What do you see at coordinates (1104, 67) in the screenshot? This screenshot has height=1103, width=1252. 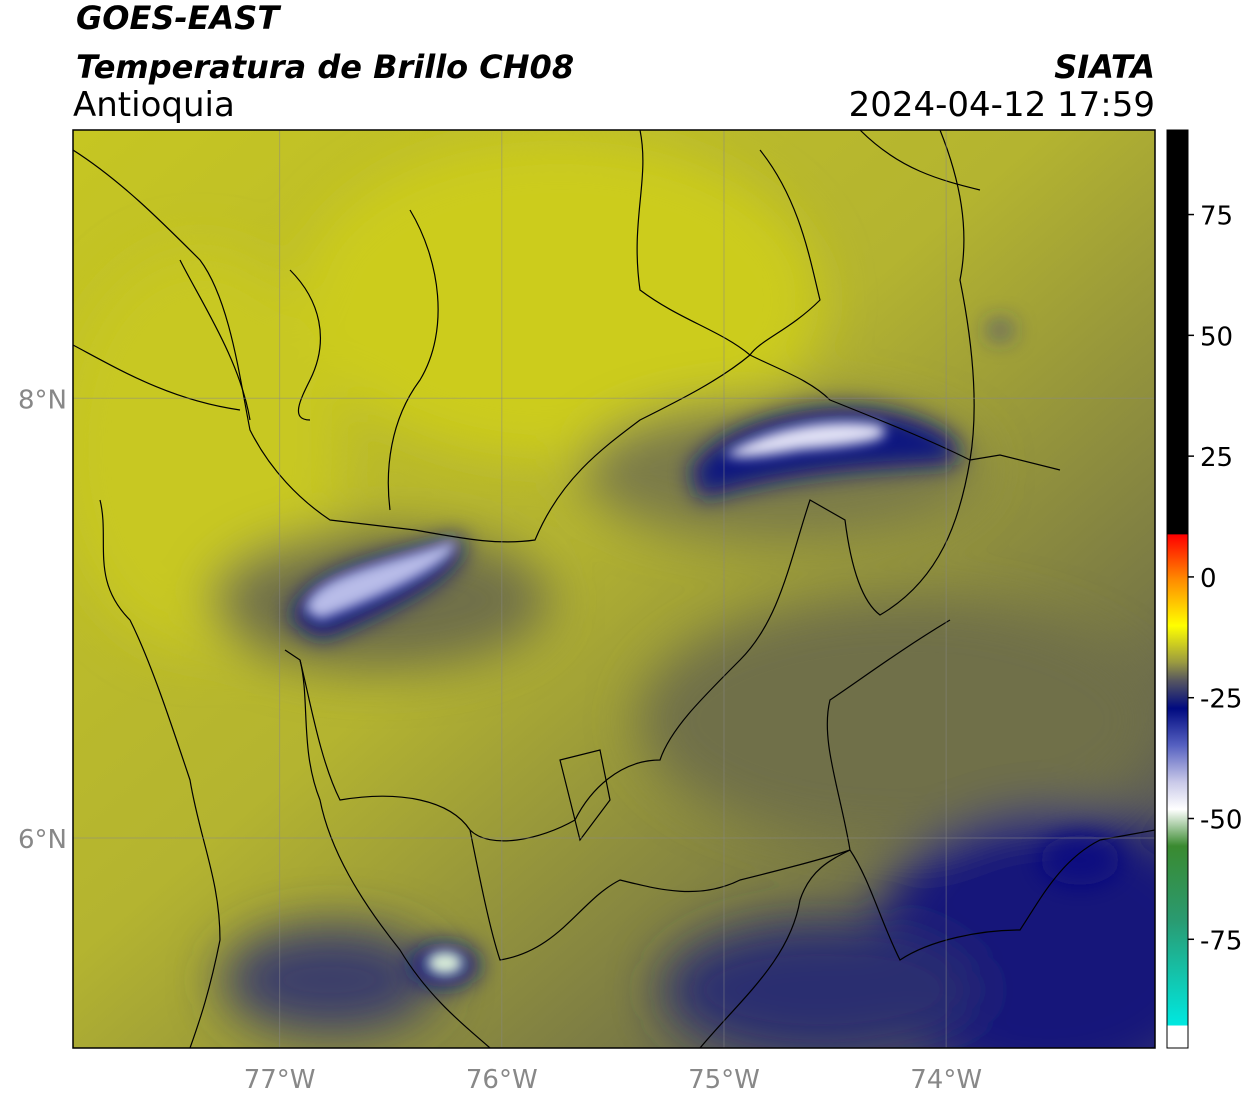 I see `agency: SIATA` at bounding box center [1104, 67].